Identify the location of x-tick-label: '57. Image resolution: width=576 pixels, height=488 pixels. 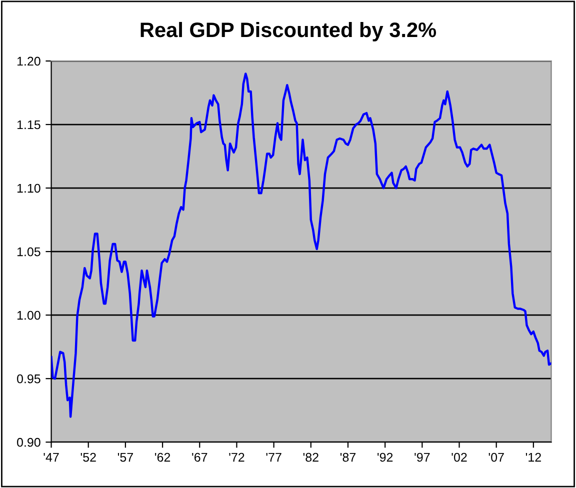
(125, 457).